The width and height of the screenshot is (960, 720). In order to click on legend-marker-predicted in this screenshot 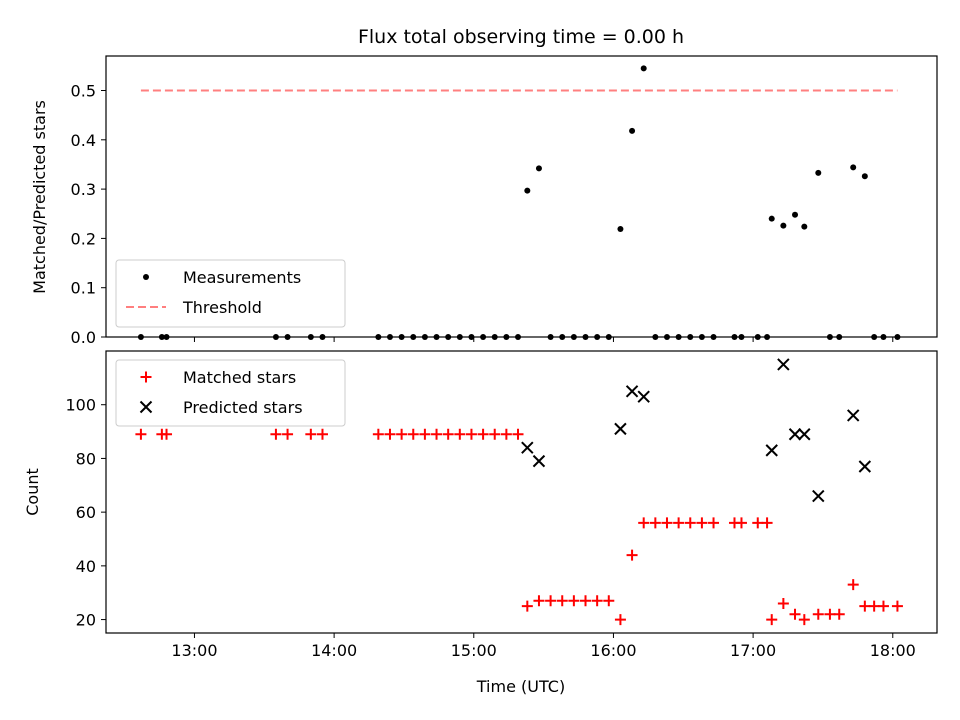, I will do `click(146, 407)`.